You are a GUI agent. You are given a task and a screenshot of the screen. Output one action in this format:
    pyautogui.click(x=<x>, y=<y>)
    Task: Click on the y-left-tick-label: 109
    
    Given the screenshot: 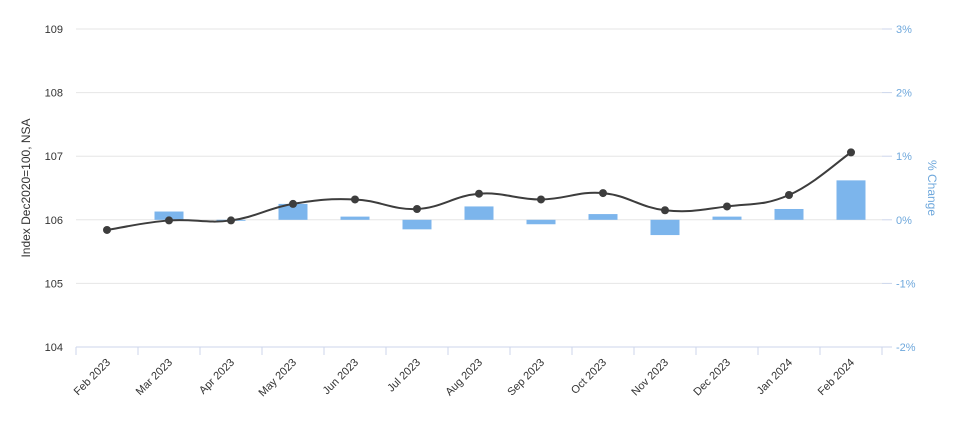 What is the action you would take?
    pyautogui.click(x=54, y=30)
    